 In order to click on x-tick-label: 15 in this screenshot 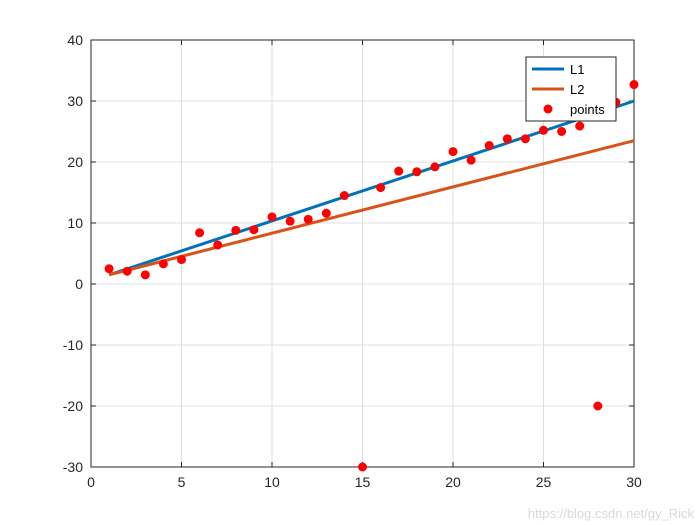, I will do `click(363, 482)`.